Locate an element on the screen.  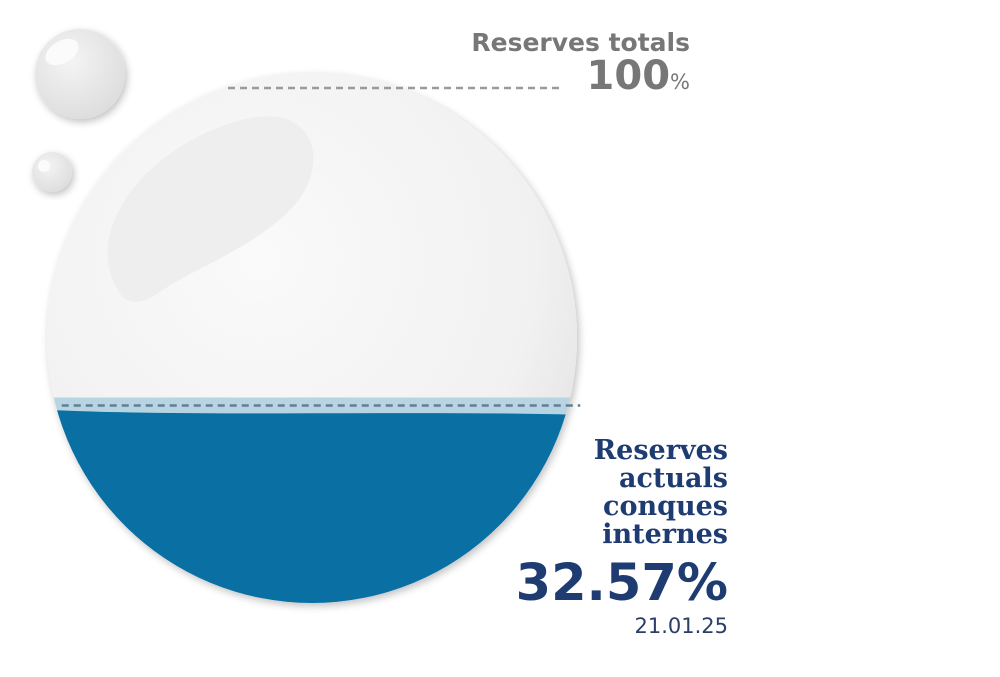
bubble-highlight is located at coordinates (62, 52).